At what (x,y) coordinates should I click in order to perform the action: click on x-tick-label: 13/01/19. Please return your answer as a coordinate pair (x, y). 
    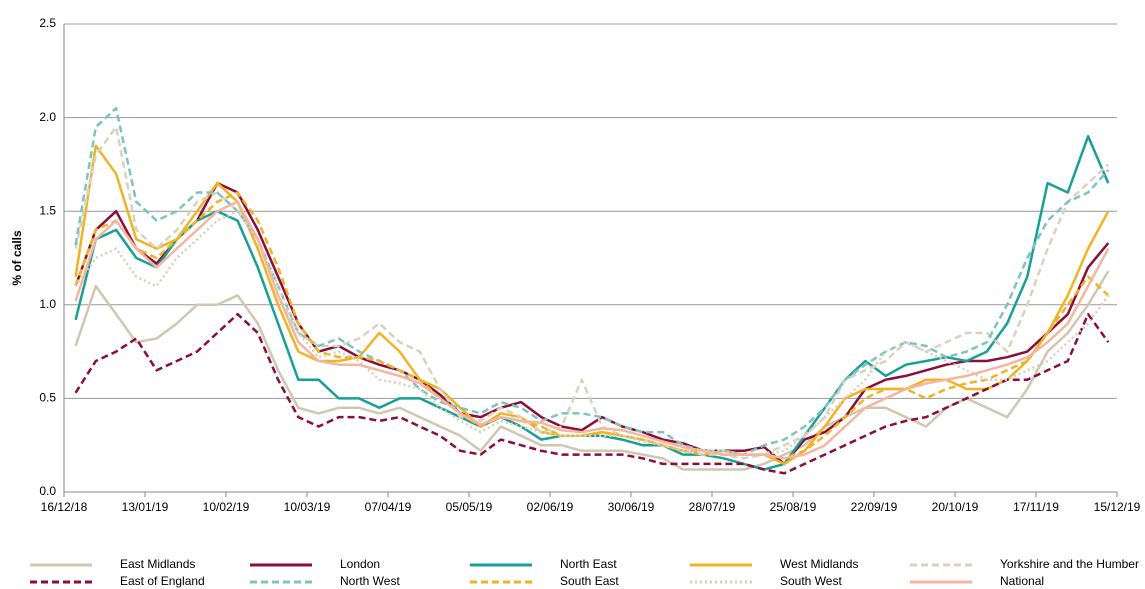
    Looking at the image, I should click on (145, 507).